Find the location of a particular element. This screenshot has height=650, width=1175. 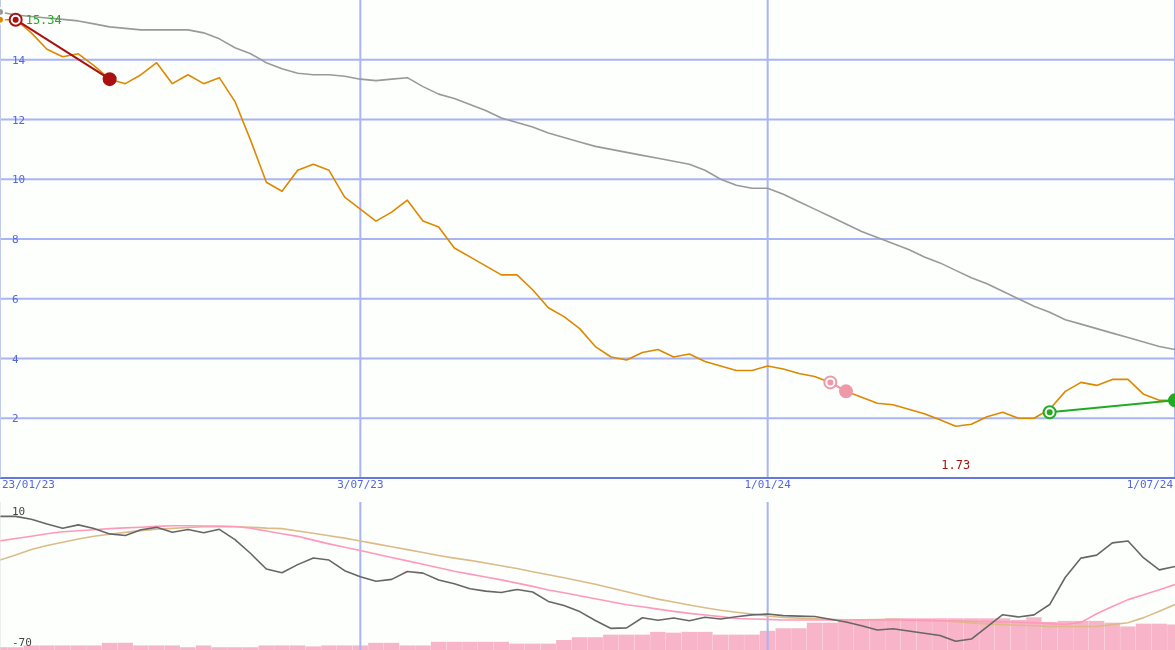

x-tick-label: 1/07/24 is located at coordinates (1150, 484).